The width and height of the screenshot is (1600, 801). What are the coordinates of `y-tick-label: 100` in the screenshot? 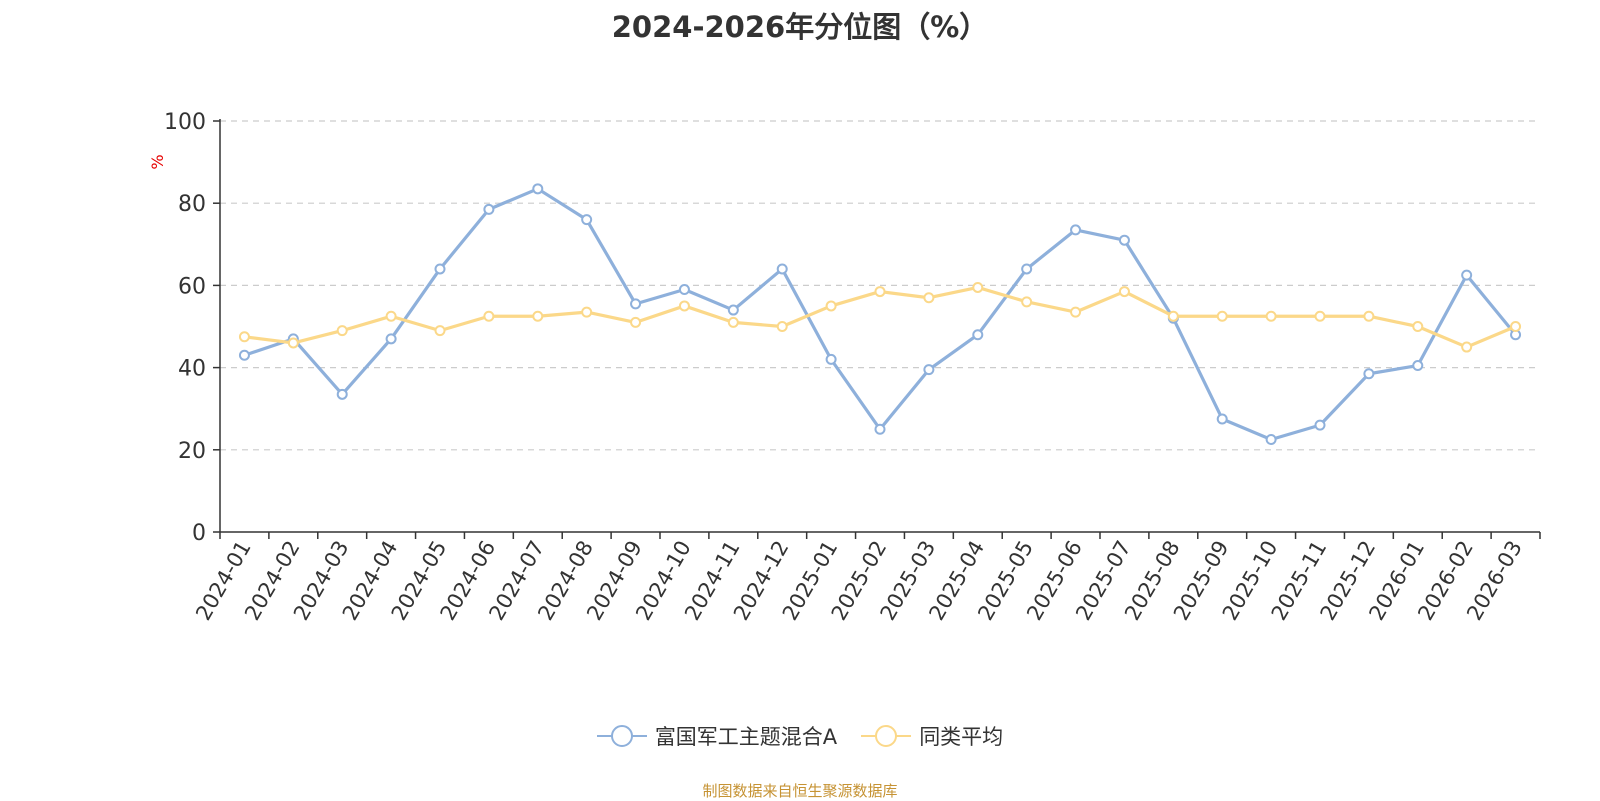 It's located at (185, 122).